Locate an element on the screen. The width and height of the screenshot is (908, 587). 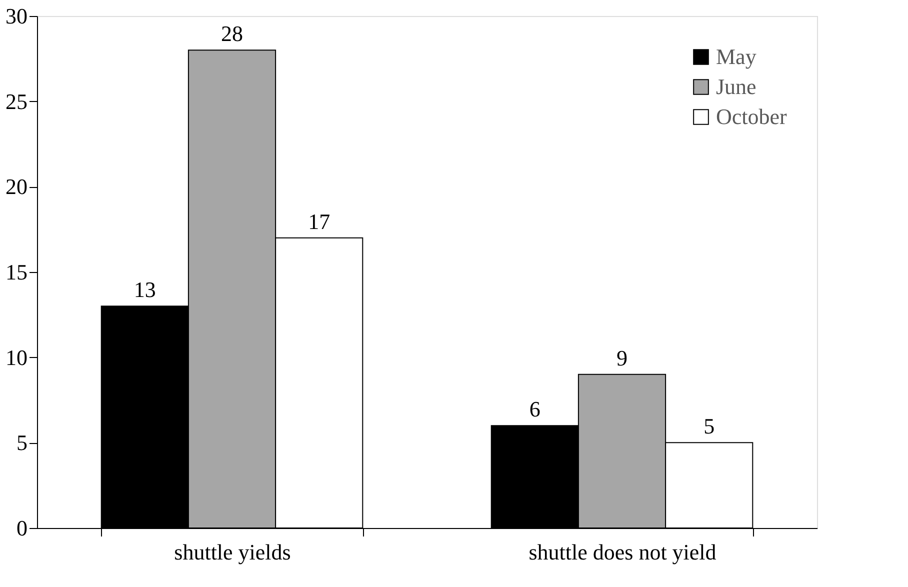
data-label: 5 is located at coordinates (709, 426).